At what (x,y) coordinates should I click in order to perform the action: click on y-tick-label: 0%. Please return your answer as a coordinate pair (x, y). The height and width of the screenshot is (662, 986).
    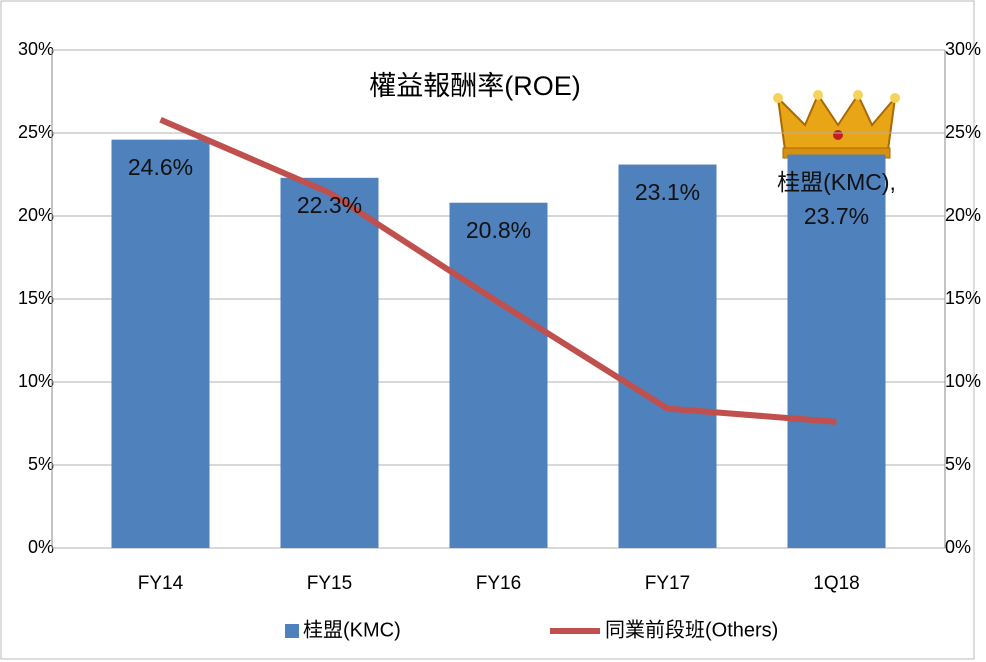
    Looking at the image, I should click on (41, 547).